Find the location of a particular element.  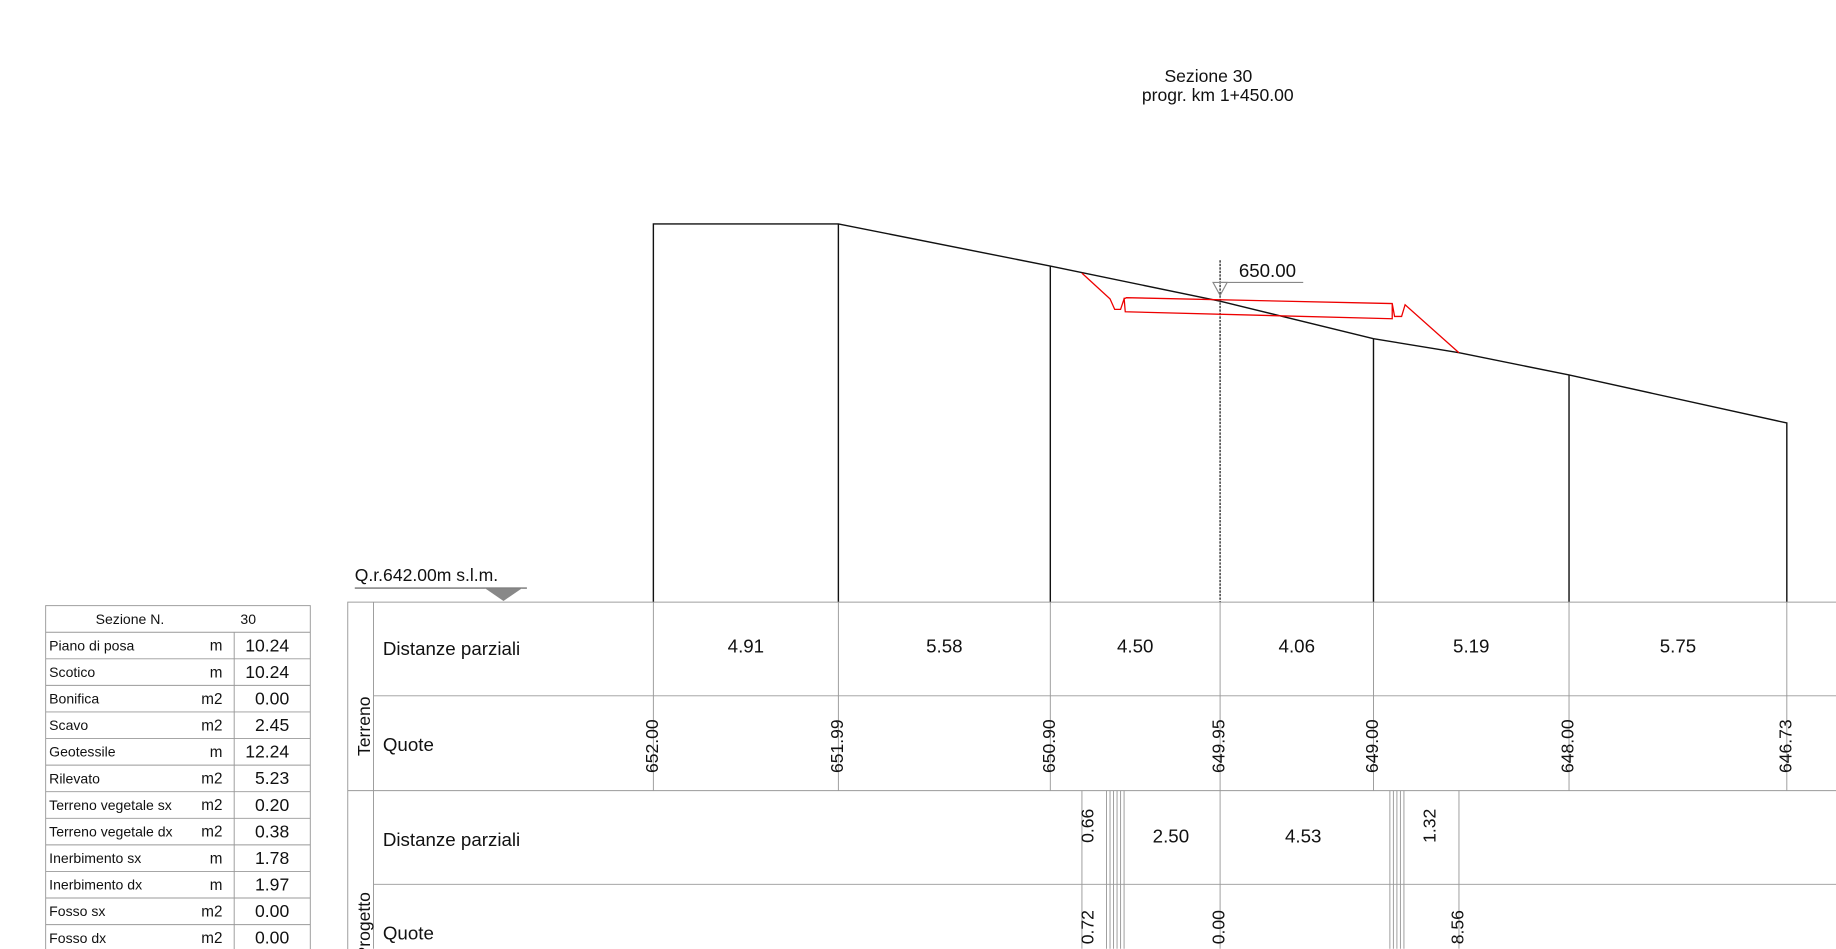

elevation: 650.90 is located at coordinates (1049, 746).